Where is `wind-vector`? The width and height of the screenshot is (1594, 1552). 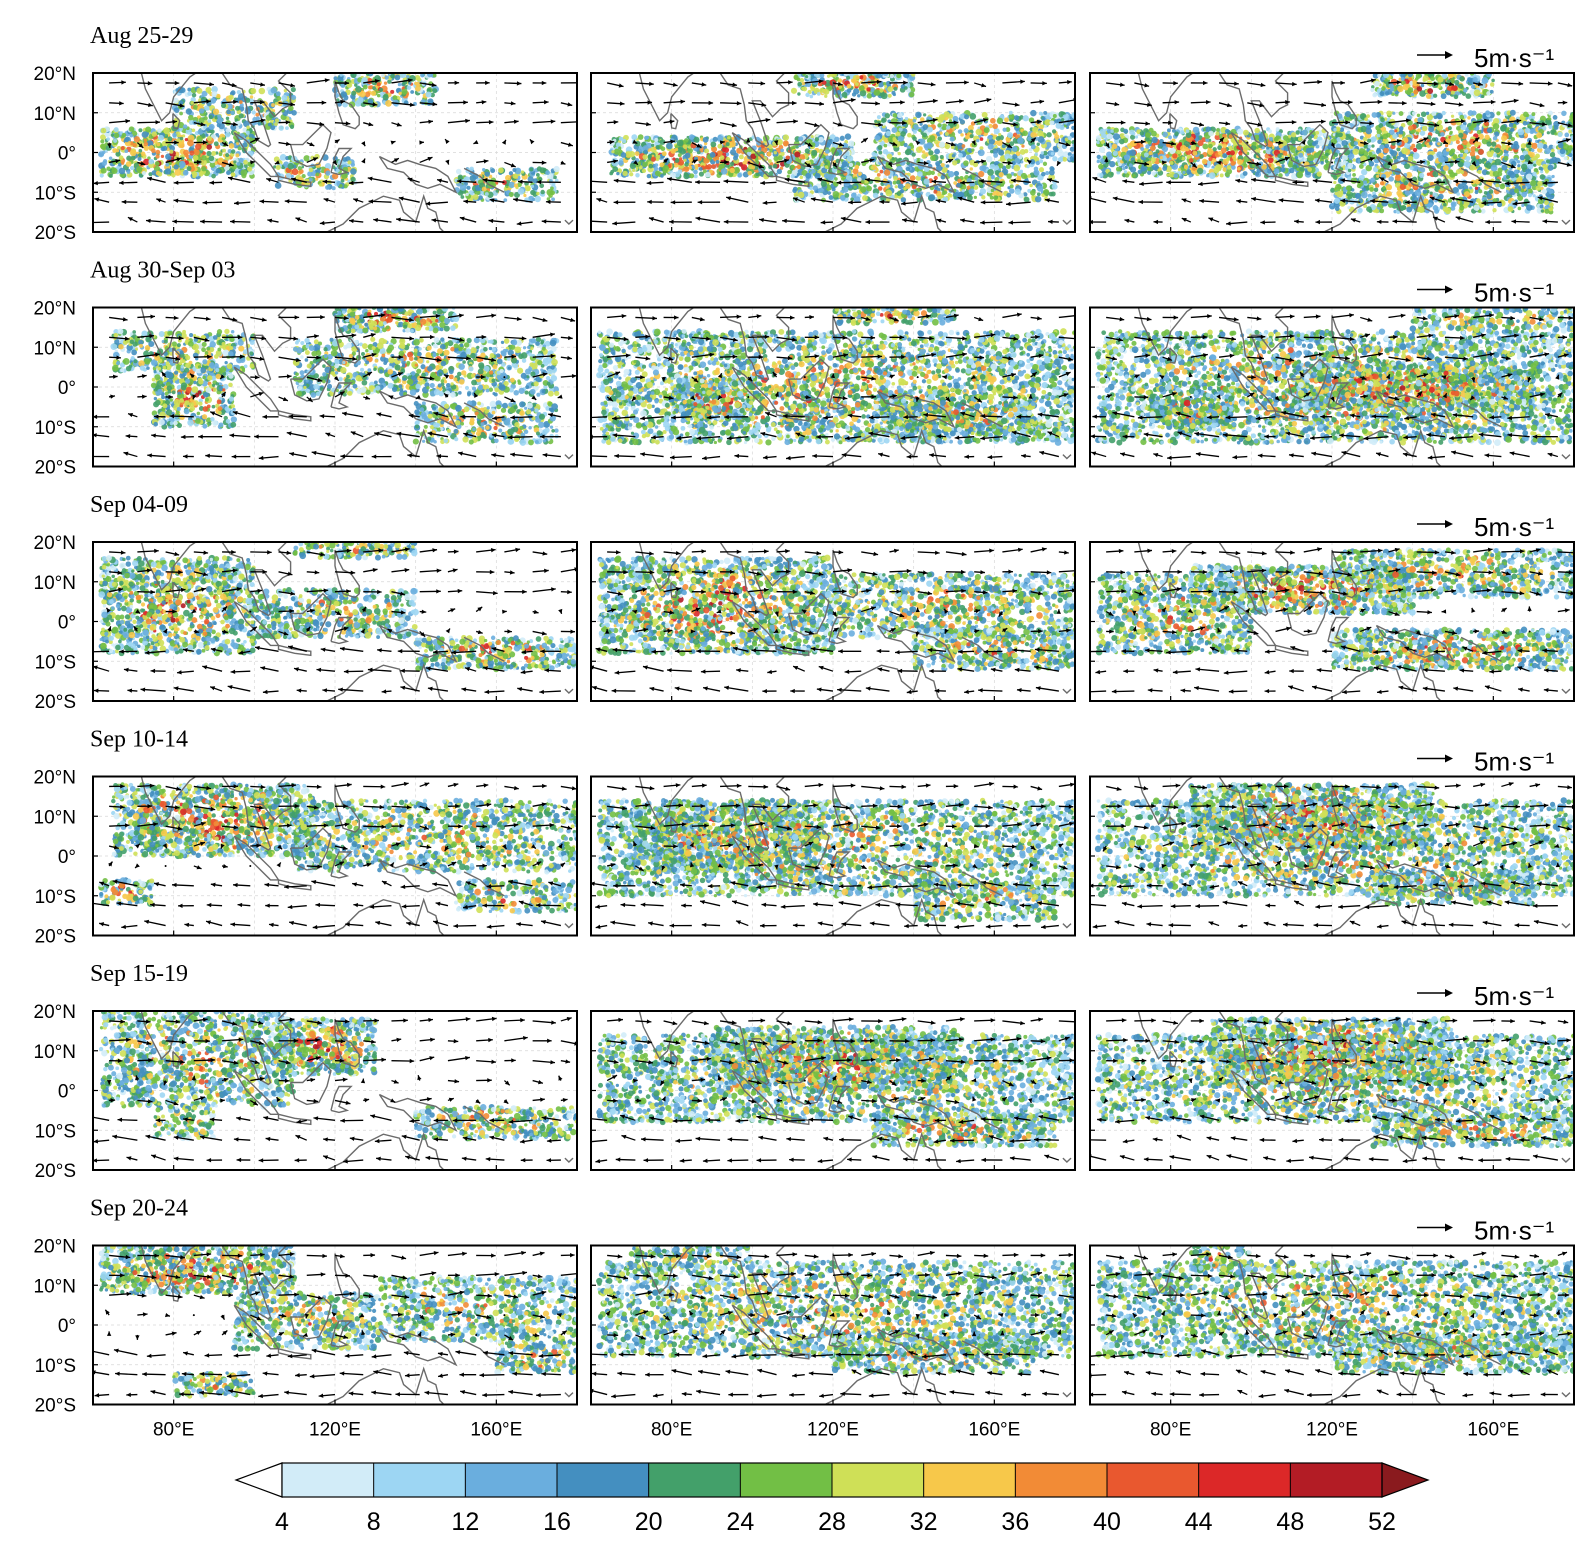 wind-vector is located at coordinates (568, 122).